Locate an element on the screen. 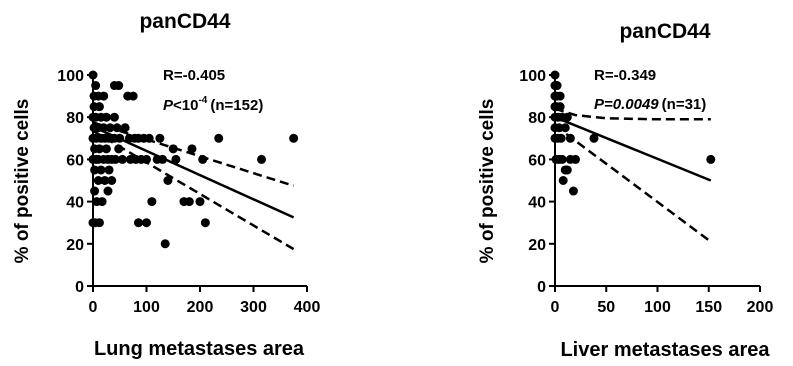 The height and width of the screenshot is (366, 793). liver-y-tick-label: 20 is located at coordinates (537, 245).